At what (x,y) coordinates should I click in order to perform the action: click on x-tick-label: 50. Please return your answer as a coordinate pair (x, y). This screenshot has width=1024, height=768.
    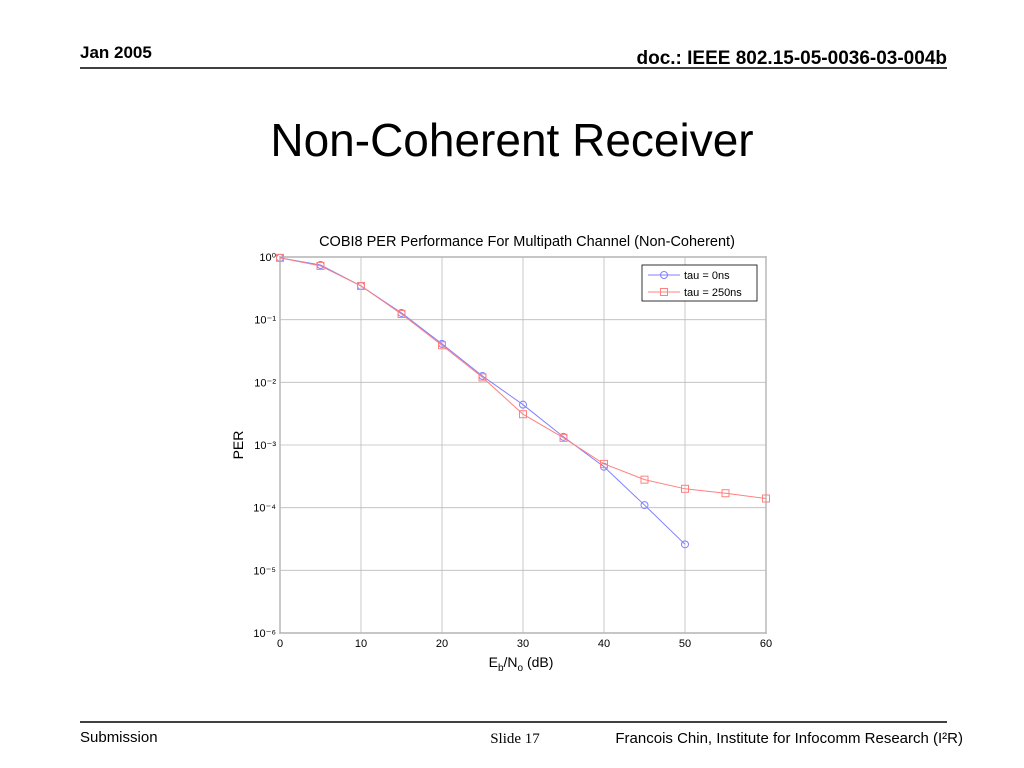
    Looking at the image, I should click on (685, 644).